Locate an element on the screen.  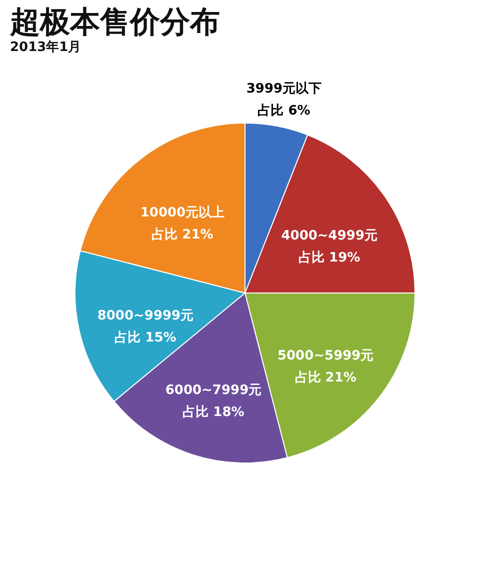
slice-label: 10000元以上 is located at coordinates (182, 212).